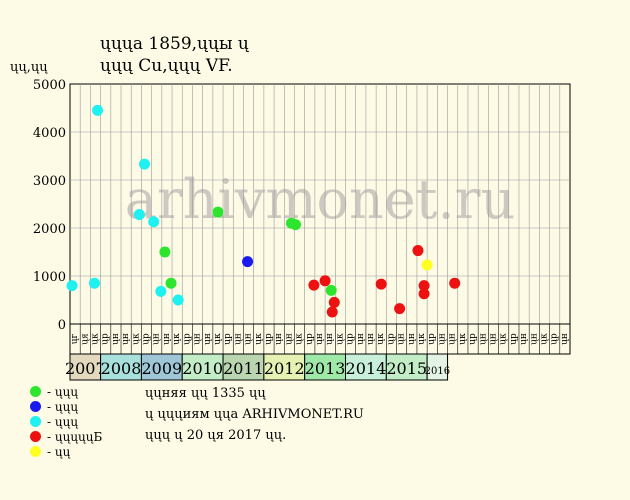 The height and width of the screenshot is (500, 630). Describe the element at coordinates (49, 277) in the screenshot. I see `y-tick-label: 1000` at that location.